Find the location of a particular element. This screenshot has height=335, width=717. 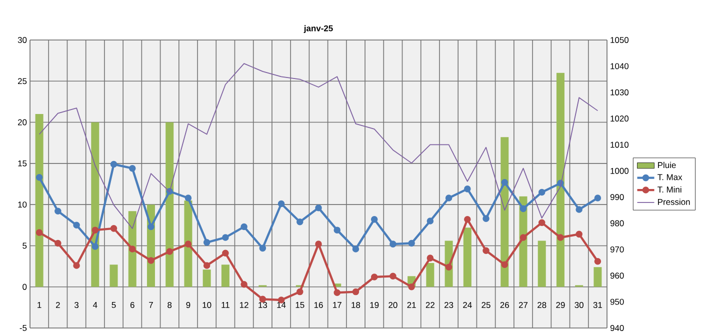

x-tick-label: 9 is located at coordinates (188, 305).